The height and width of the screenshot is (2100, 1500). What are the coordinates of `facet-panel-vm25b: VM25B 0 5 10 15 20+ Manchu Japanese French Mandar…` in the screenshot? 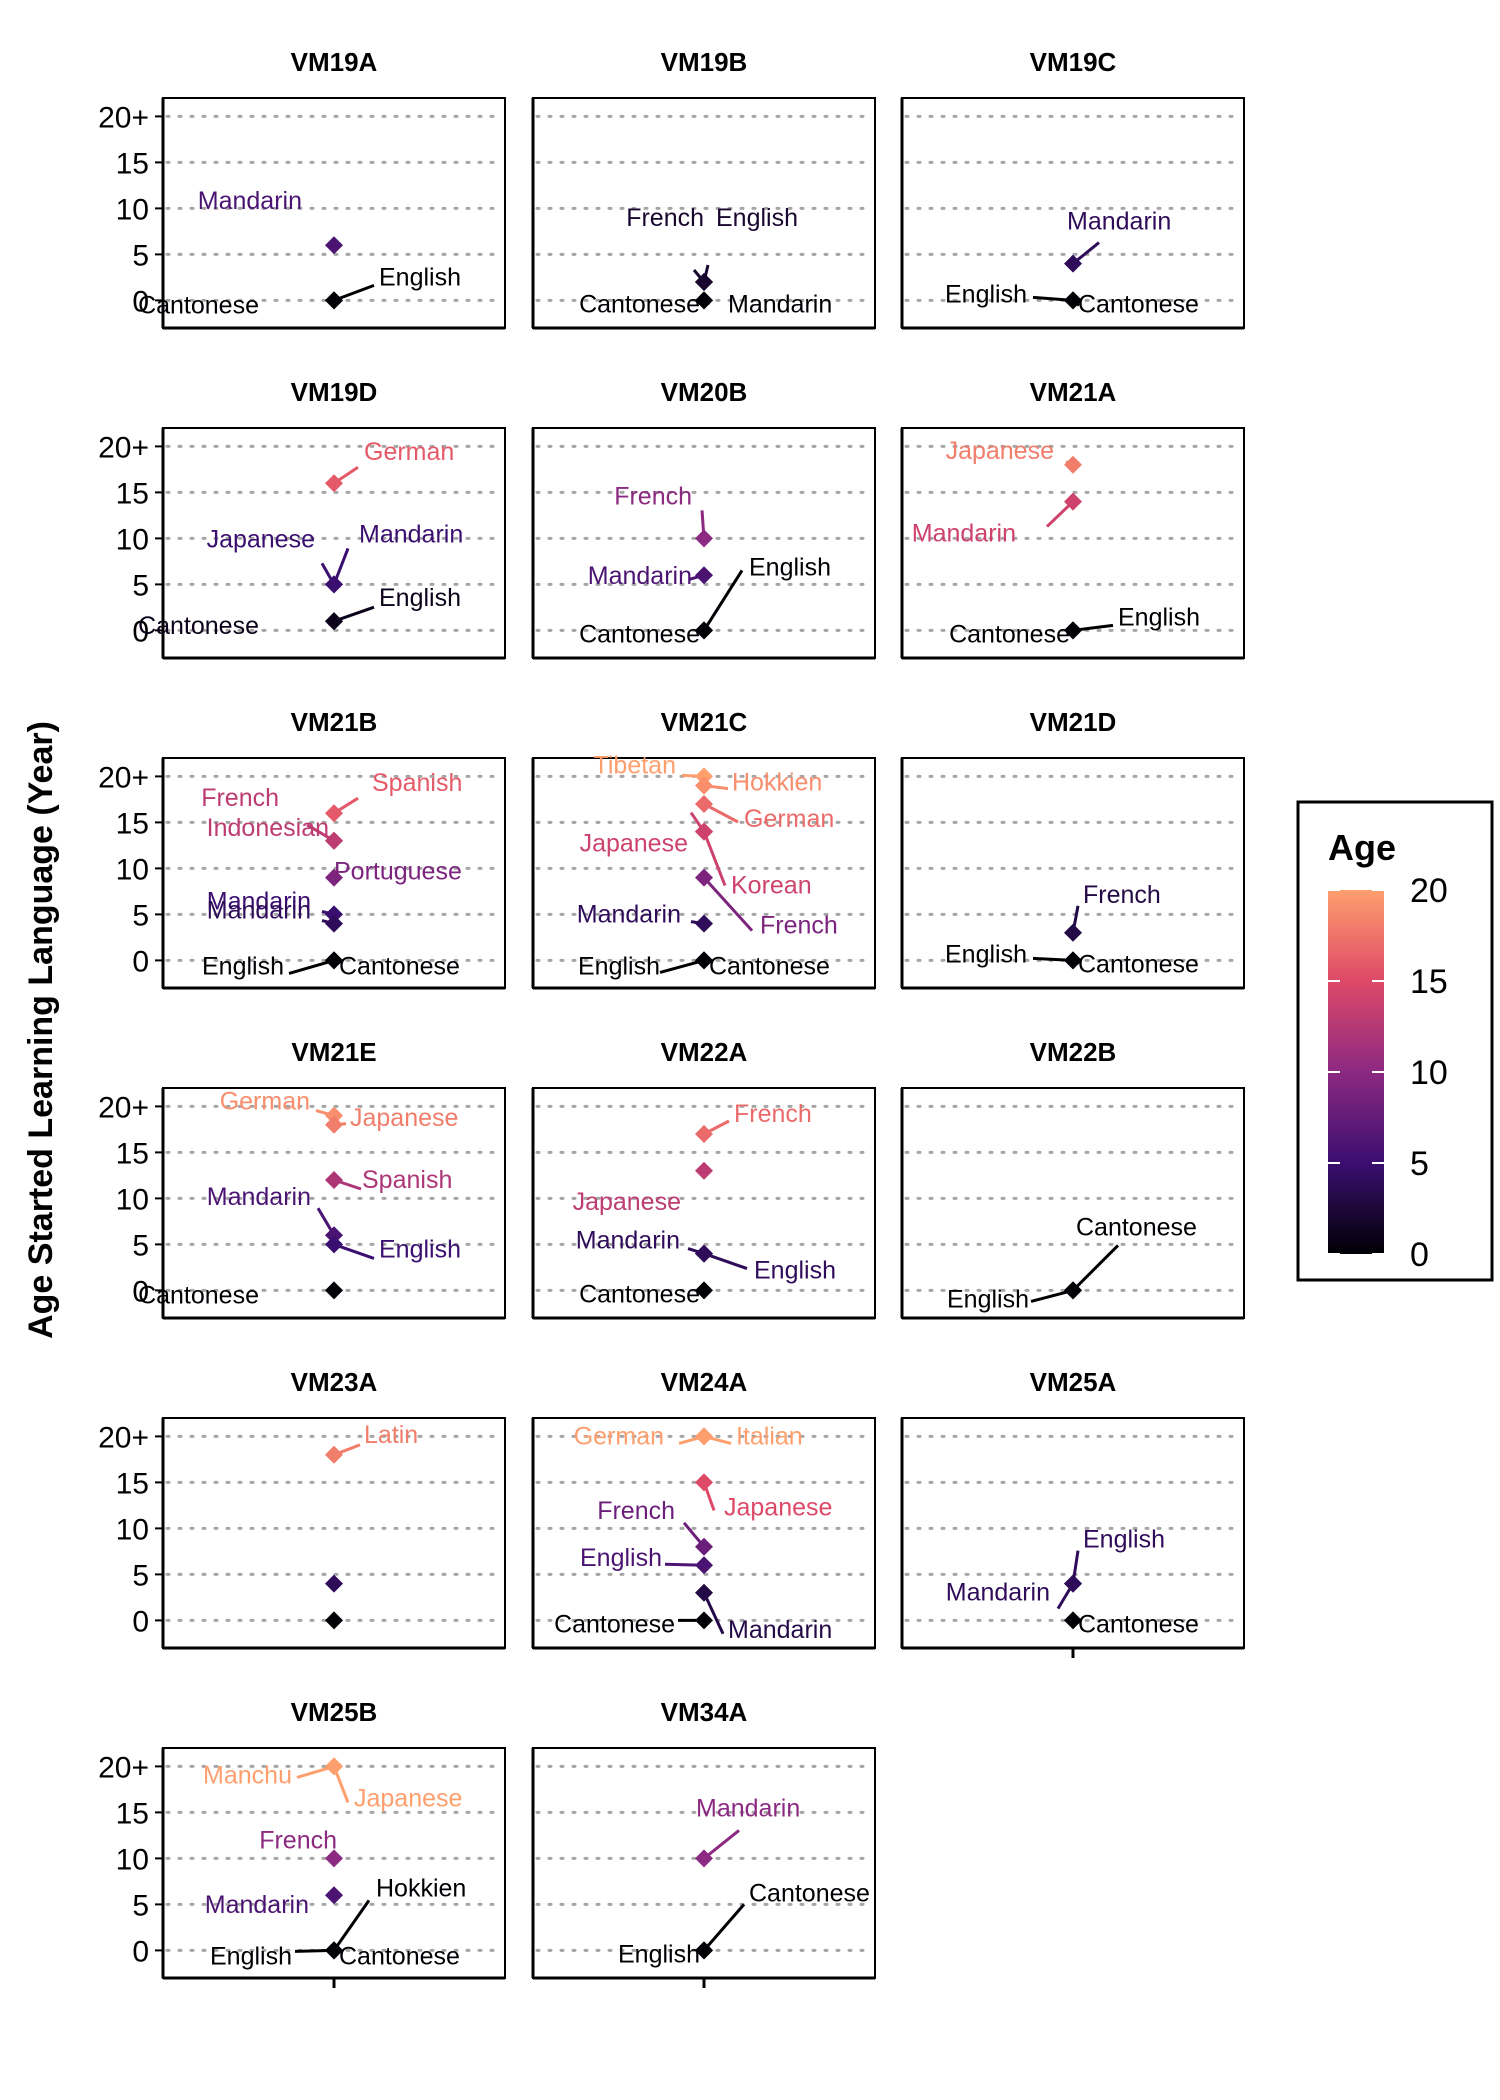 It's located at (302, 1842).